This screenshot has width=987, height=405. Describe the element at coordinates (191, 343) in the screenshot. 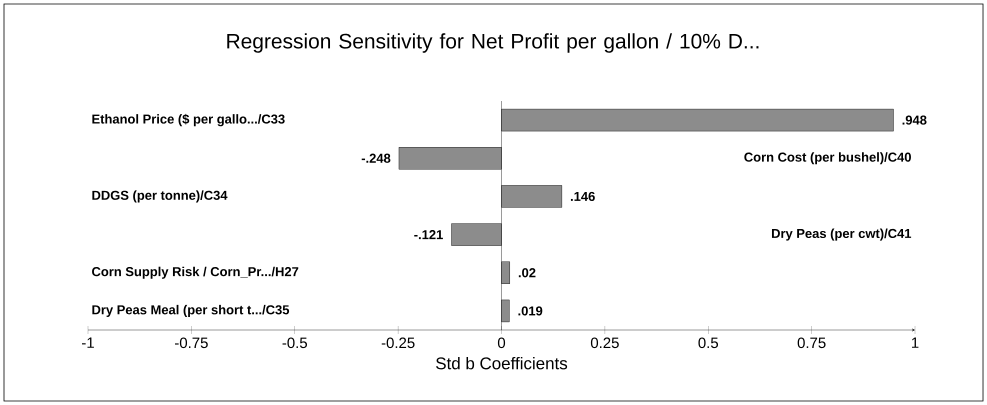

I see `x-tick-label: -0.75` at that location.